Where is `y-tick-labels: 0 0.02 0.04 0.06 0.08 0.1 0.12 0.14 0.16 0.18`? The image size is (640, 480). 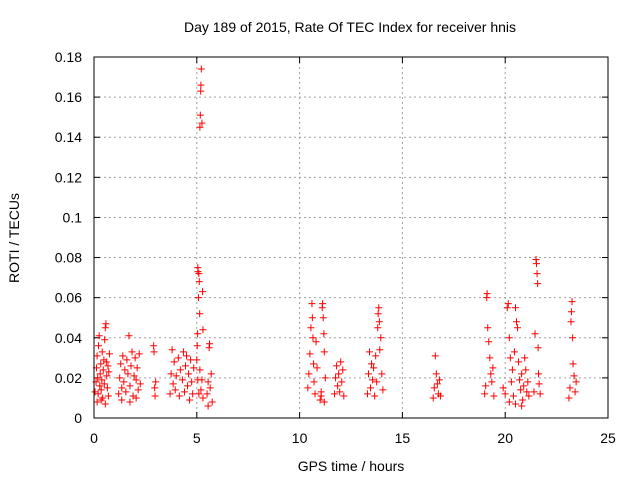 y-tick-labels: 0 0.02 0.04 0.06 0.08 0.1 0.12 0.14 0.16 0.18 is located at coordinates (68, 237).